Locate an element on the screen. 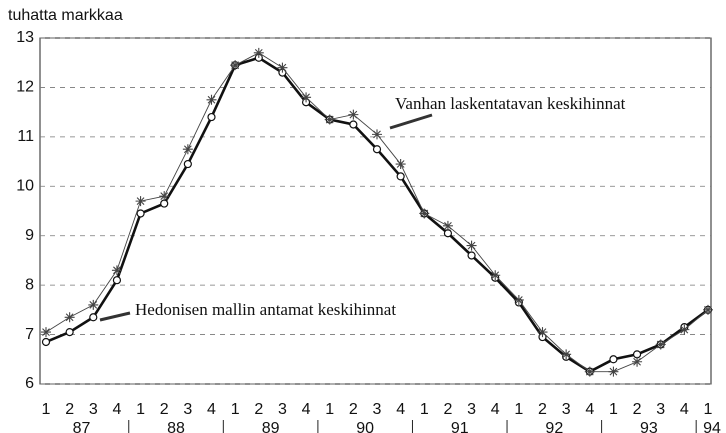 The image size is (726, 433). year-label: 87 is located at coordinates (82, 426).